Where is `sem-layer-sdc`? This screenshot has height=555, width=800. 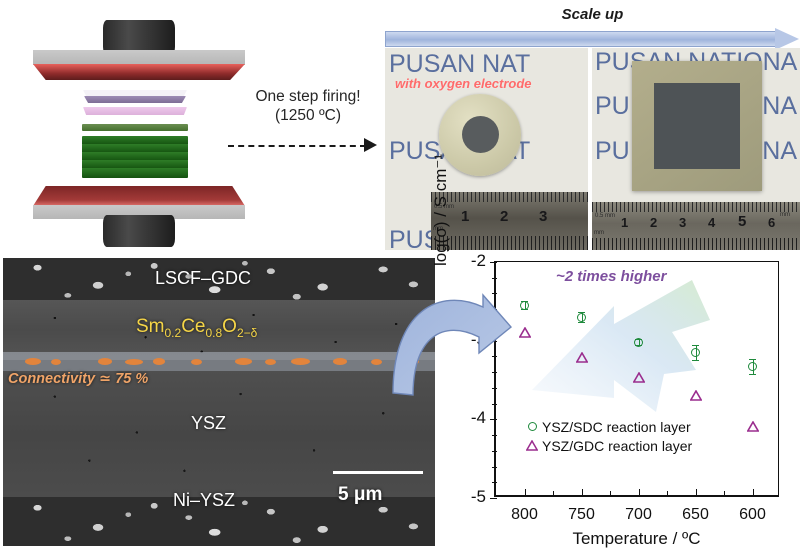
sem-layer-sdc is located at coordinates (219, 330).